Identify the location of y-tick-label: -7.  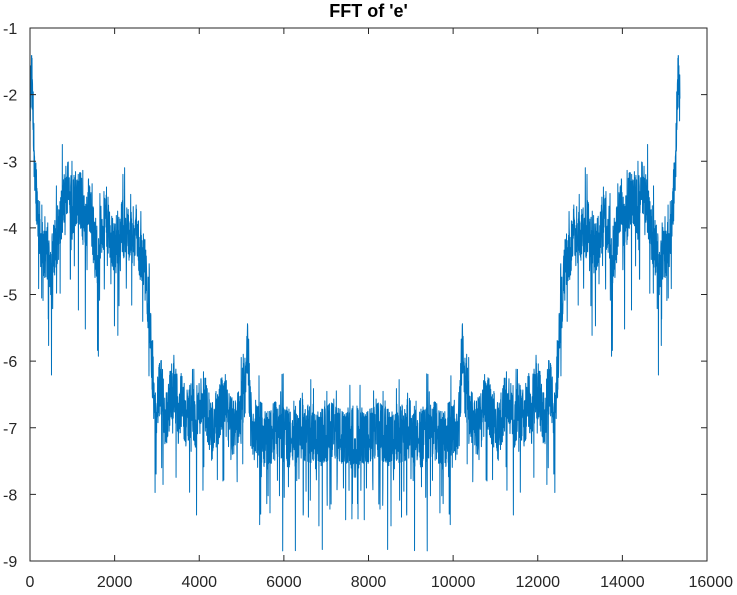
(10, 429).